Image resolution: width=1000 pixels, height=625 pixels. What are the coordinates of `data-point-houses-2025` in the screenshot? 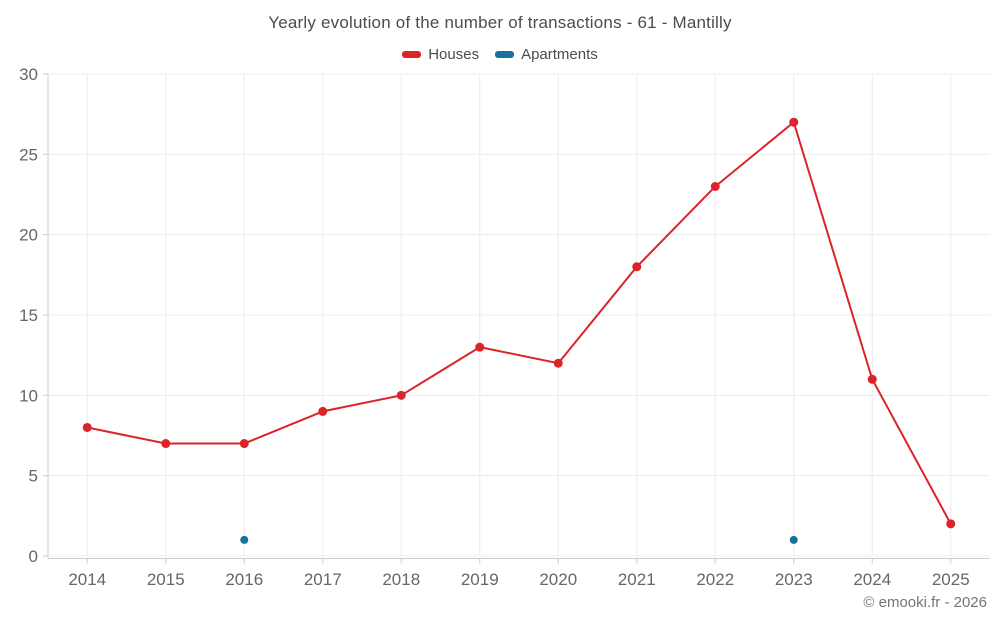 It's located at (951, 524).